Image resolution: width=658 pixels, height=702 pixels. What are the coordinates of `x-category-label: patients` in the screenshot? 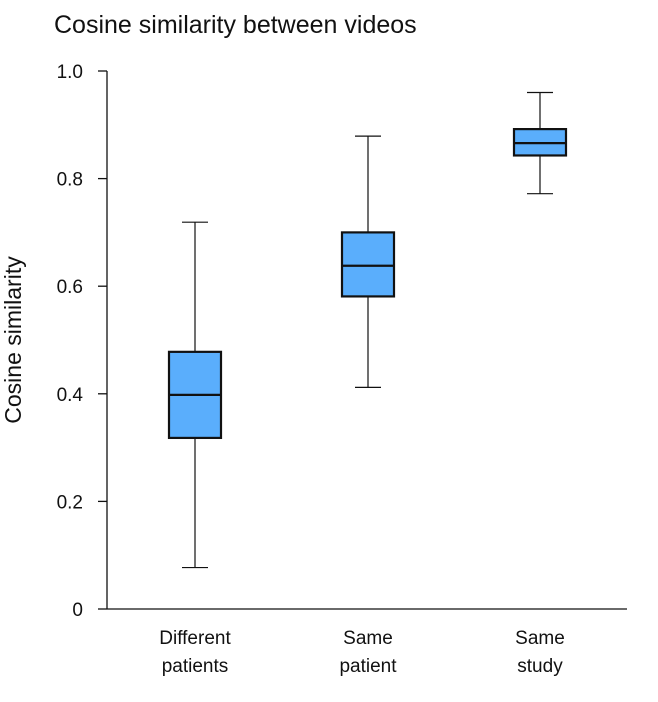 It's located at (195, 666).